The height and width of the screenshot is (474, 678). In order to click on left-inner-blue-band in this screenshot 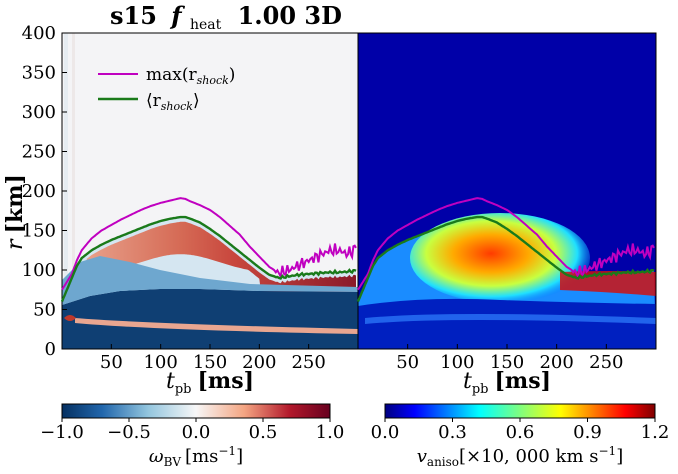, I will do `click(210, 319)`.